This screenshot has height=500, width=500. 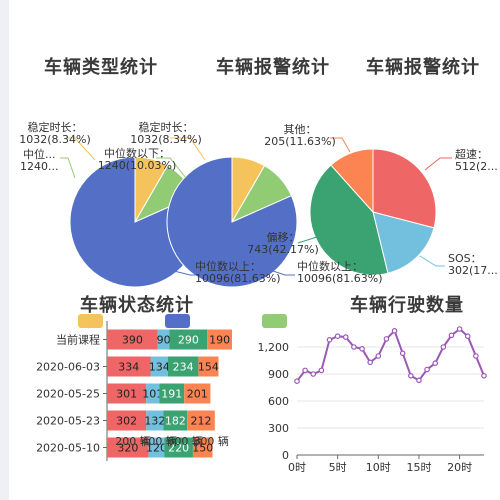 I want to click on left-sidebar-strip, so click(x=4, y=250).